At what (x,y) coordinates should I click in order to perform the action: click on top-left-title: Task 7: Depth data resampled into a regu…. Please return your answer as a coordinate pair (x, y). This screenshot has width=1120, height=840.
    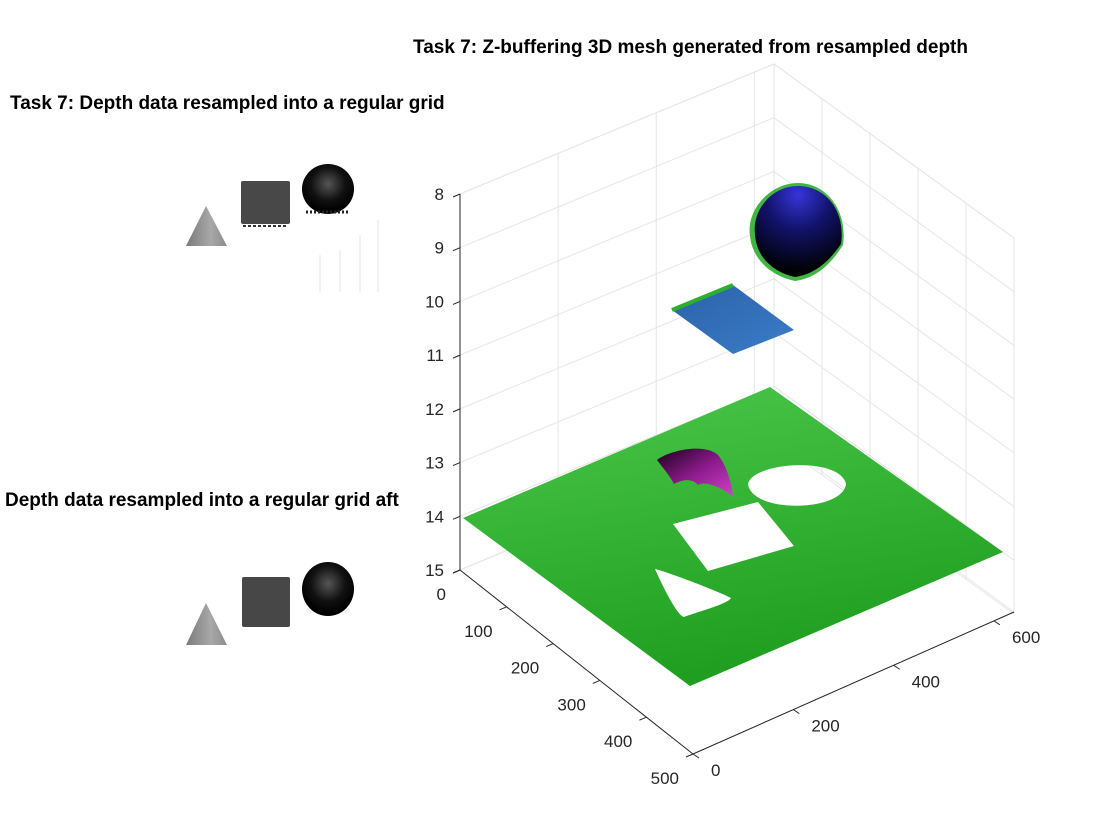
    Looking at the image, I should click on (227, 103).